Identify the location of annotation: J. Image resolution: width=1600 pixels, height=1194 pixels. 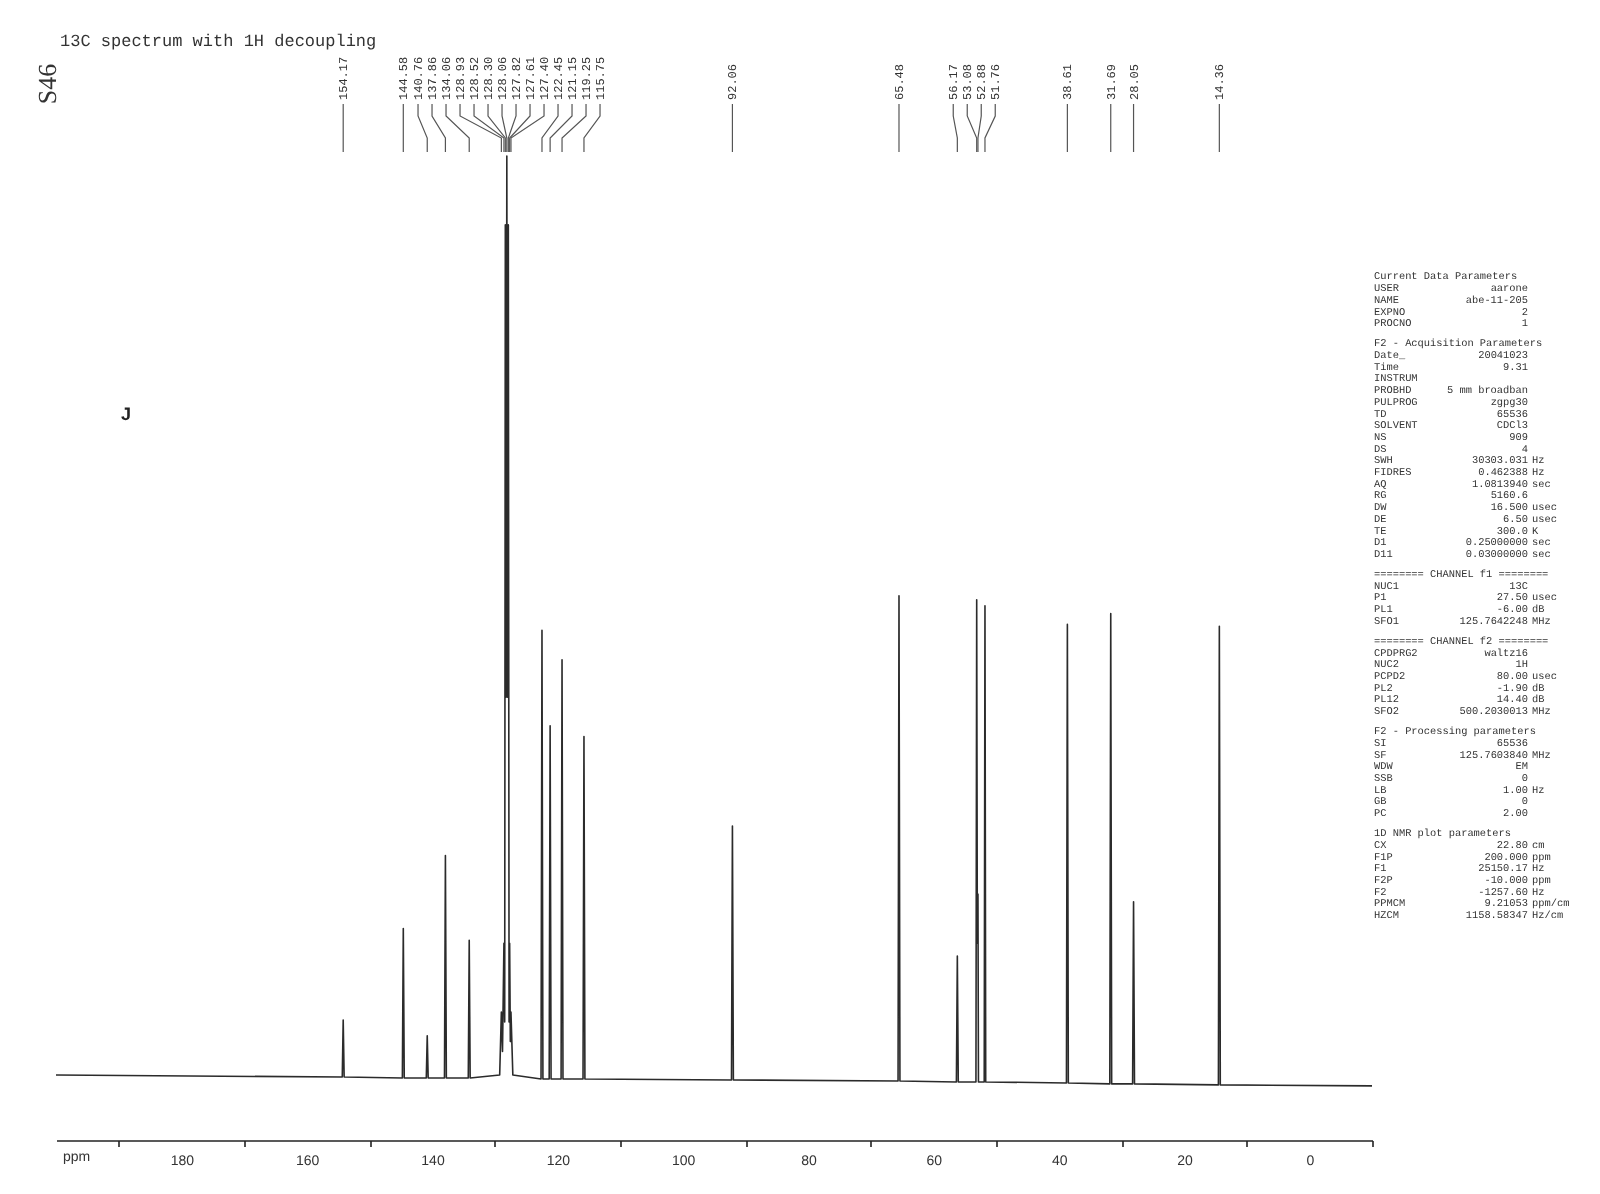
(126, 414).